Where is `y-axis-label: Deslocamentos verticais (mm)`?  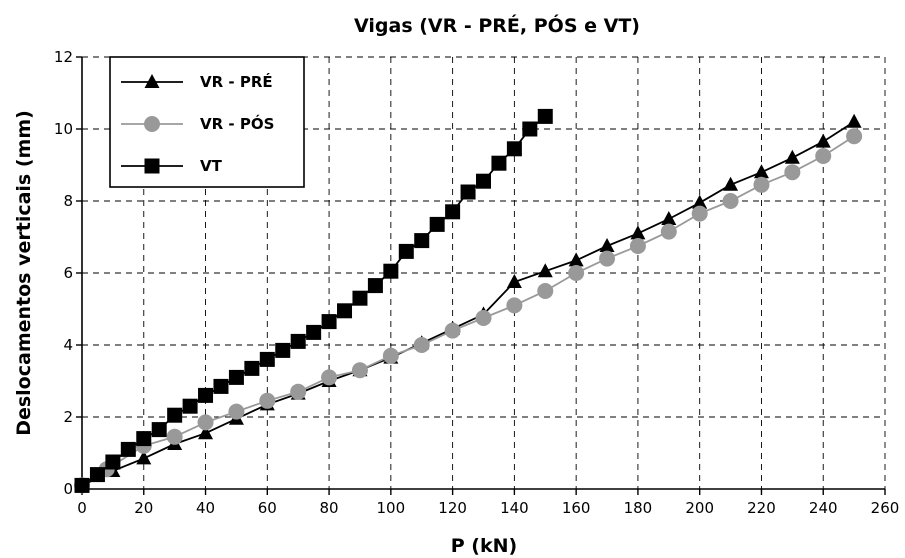
y-axis-label: Deslocamentos verticais (mm) is located at coordinates (24, 273).